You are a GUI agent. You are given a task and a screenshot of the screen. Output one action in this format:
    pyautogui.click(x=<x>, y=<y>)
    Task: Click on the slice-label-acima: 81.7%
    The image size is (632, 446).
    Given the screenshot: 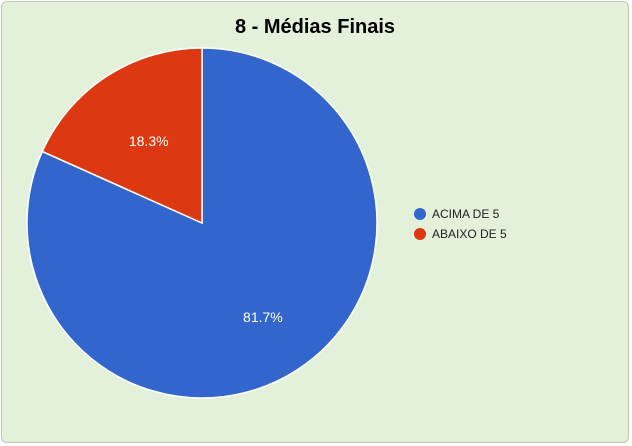 What is the action you would take?
    pyautogui.click(x=263, y=317)
    